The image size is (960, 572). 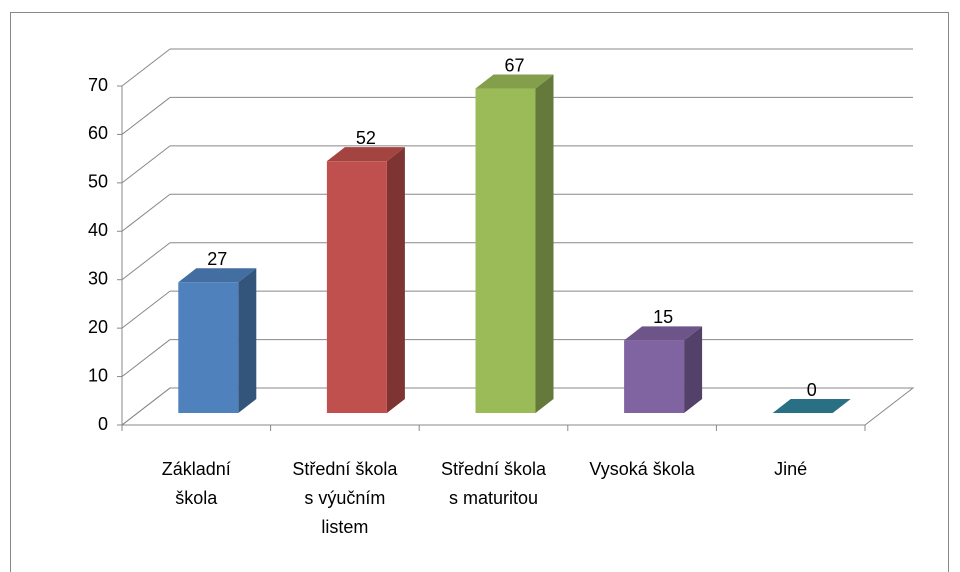 I want to click on x-tick-label: s maturitou, so click(x=493, y=498).